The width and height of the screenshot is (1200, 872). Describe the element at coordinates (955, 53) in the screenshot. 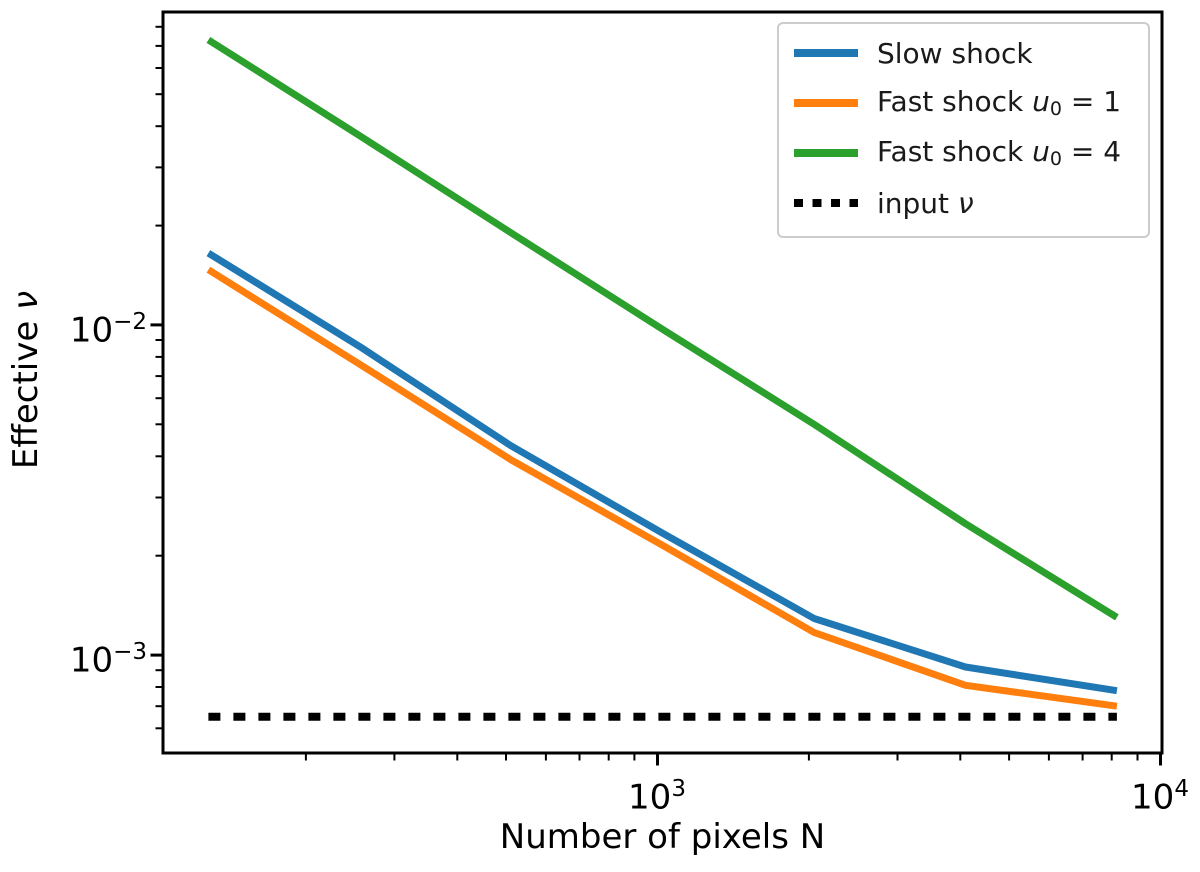

I see `legend-label: Slow shock` at that location.